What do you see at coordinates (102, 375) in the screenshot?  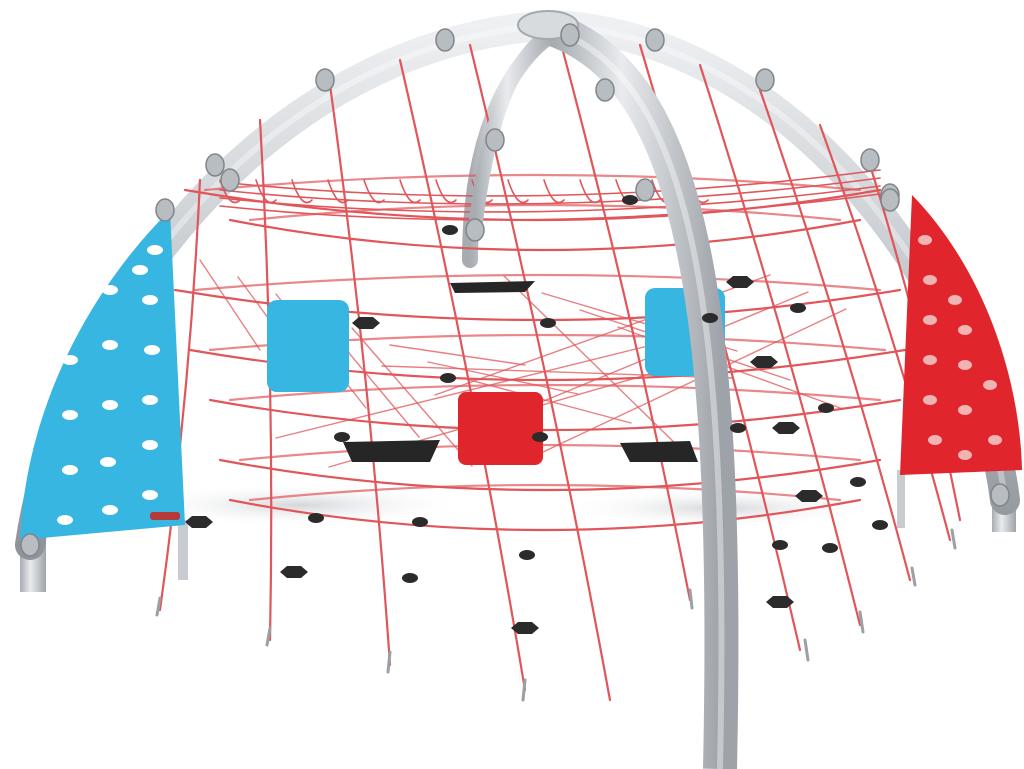 I see `blue-climbing-panel` at bounding box center [102, 375].